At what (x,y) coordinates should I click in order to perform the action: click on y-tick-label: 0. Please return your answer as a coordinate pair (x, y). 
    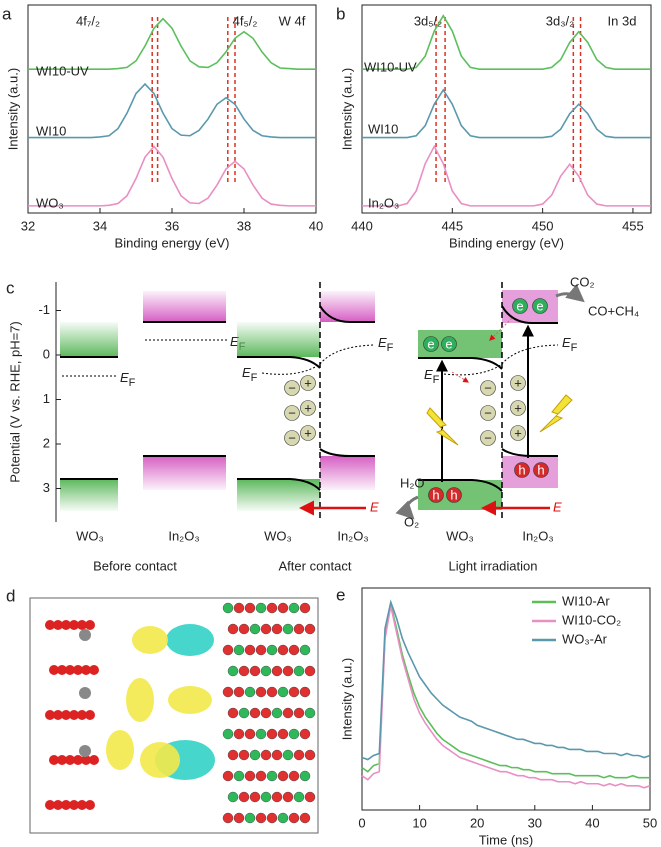
    Looking at the image, I should click on (46, 353).